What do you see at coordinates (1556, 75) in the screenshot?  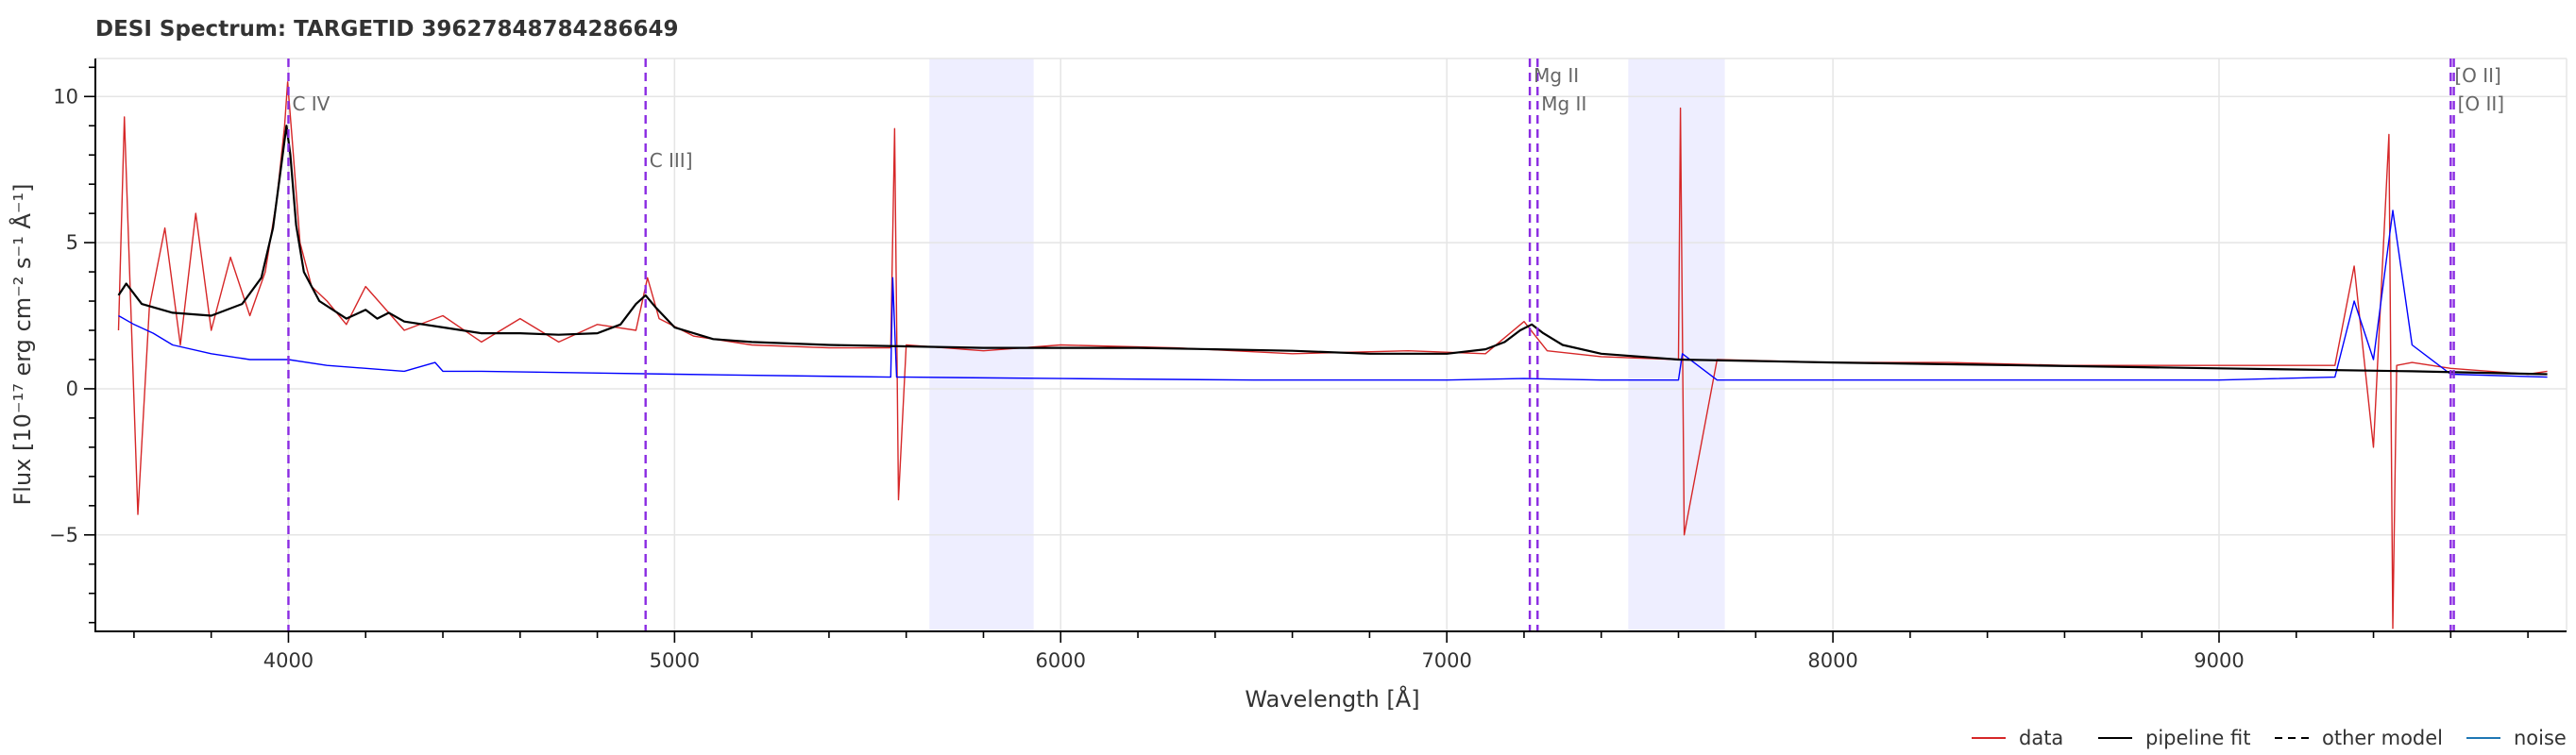 I see `emission-line-label-3: Mg II` at bounding box center [1556, 75].